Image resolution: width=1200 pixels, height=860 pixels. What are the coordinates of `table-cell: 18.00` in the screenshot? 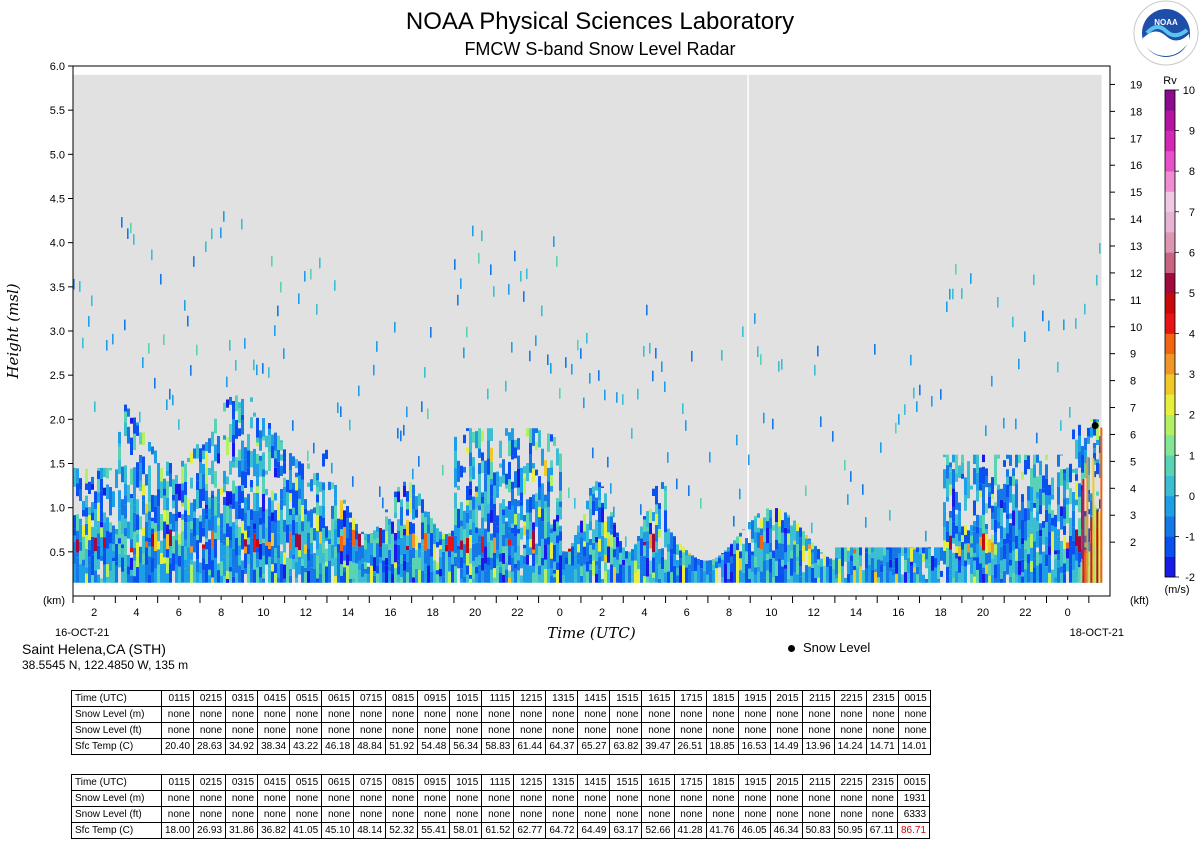 It's located at (177, 830).